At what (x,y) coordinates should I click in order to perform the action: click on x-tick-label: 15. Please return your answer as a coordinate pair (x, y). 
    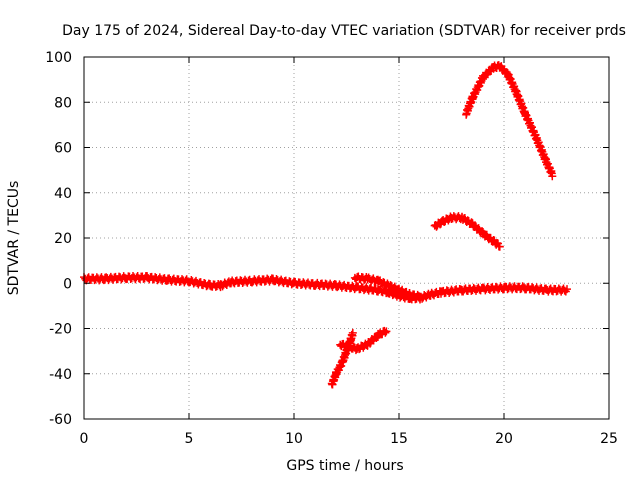
    Looking at the image, I should click on (399, 439).